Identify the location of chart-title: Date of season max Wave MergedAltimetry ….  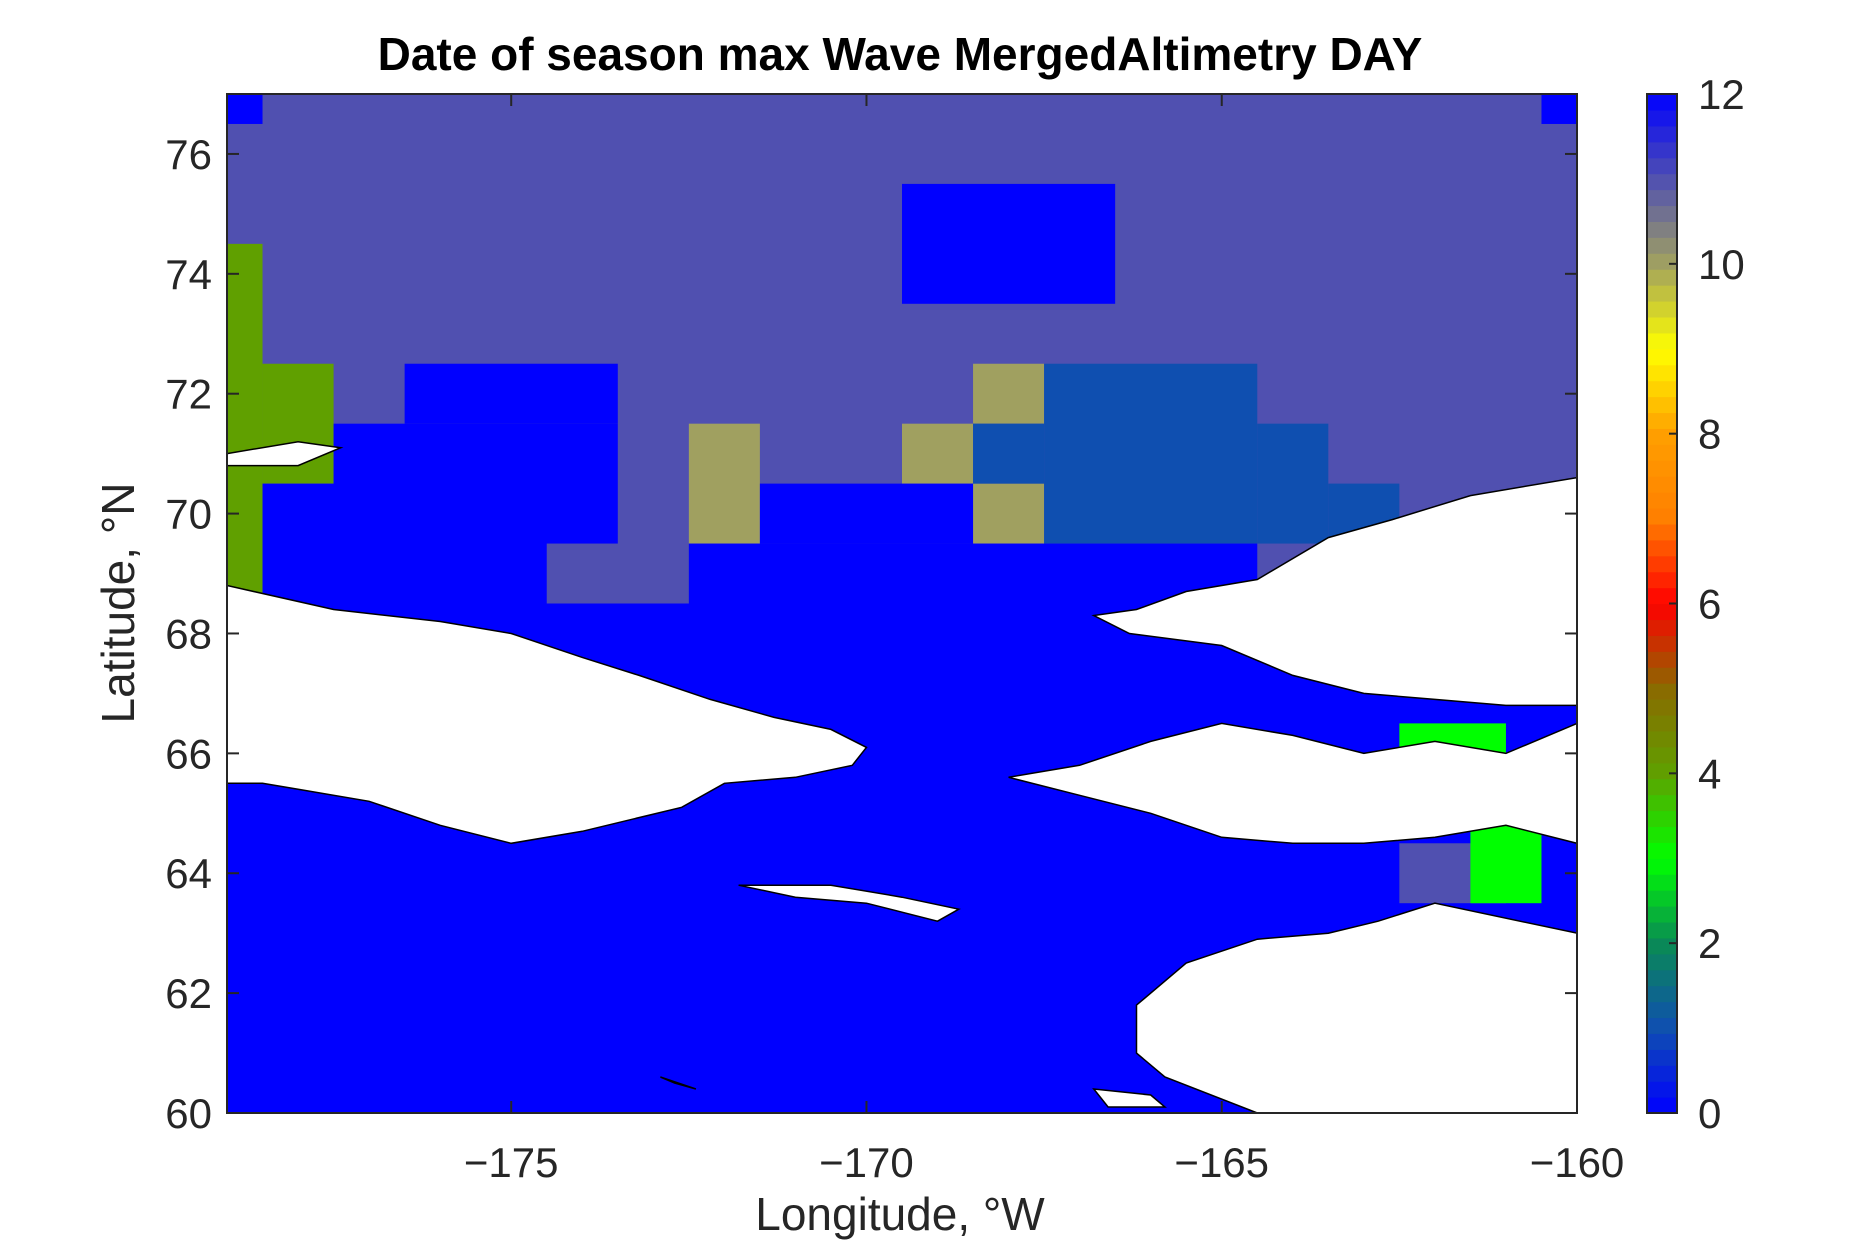
(900, 54).